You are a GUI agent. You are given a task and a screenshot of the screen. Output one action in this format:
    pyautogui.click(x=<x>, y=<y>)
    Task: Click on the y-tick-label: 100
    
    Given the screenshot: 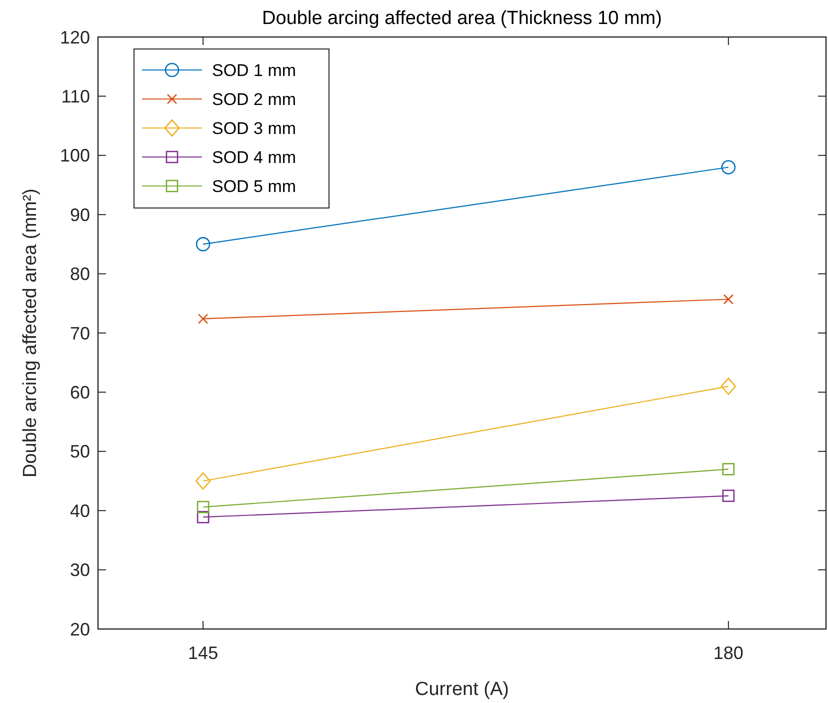 What is the action you would take?
    pyautogui.click(x=75, y=156)
    